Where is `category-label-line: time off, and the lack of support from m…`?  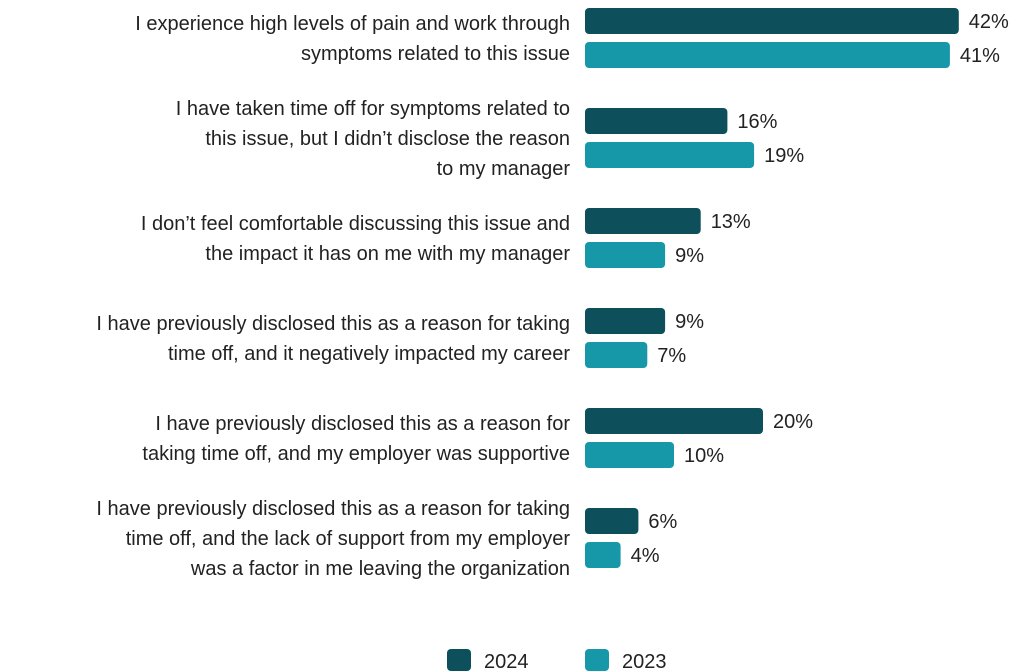
category-label-line: time off, and the lack of support from m… is located at coordinates (348, 539).